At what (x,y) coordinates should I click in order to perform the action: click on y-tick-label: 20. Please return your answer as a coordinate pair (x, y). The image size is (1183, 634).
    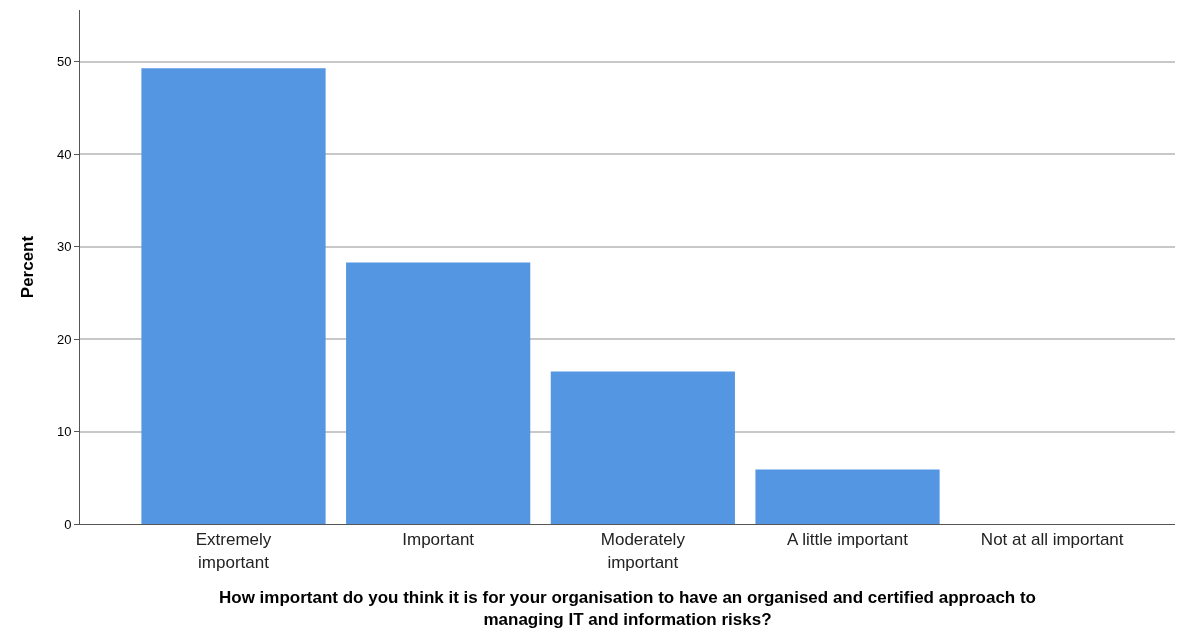
    Looking at the image, I should click on (64, 339).